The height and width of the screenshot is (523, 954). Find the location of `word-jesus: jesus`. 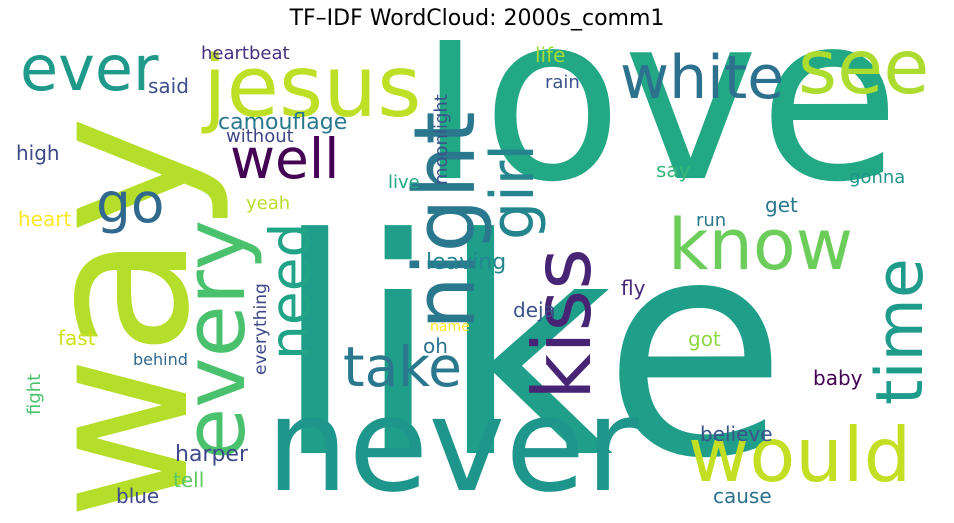

word-jesus: jesus is located at coordinates (312, 88).